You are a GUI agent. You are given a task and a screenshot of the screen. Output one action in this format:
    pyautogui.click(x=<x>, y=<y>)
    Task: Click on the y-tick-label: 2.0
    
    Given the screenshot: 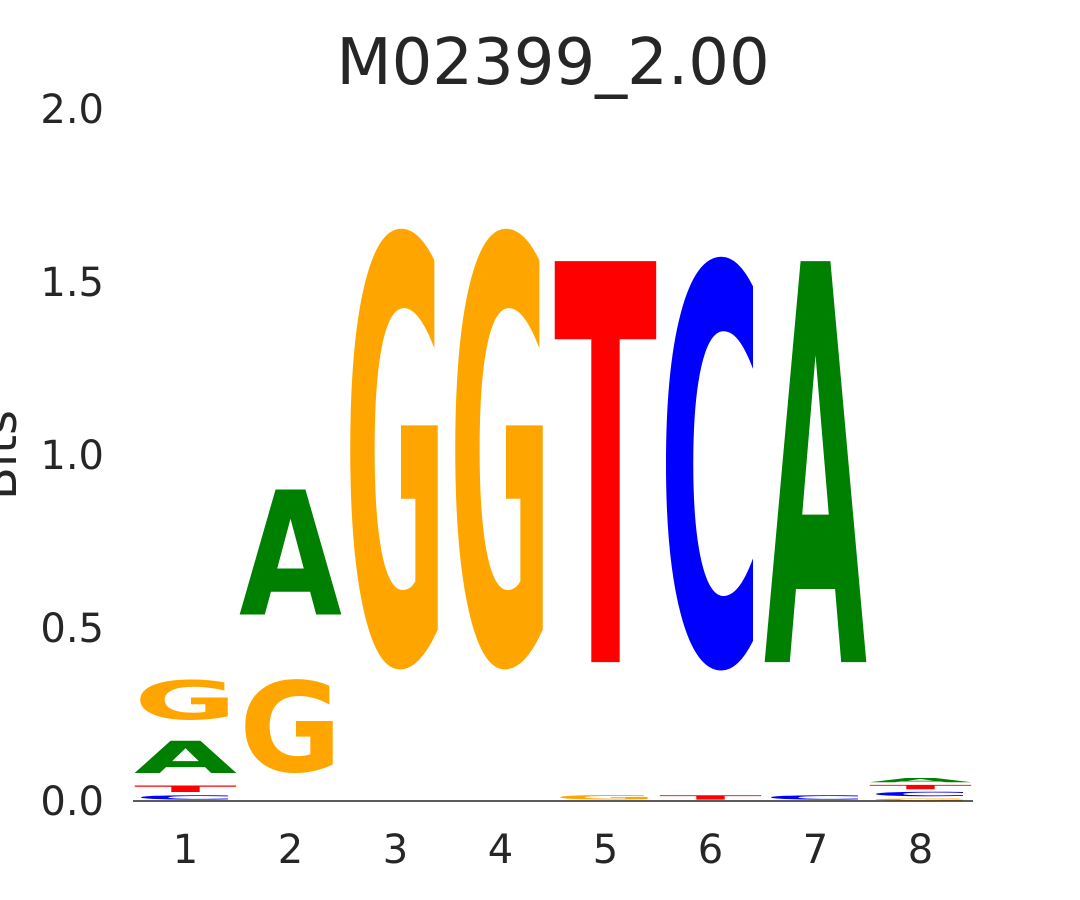 What is the action you would take?
    pyautogui.click(x=72, y=110)
    